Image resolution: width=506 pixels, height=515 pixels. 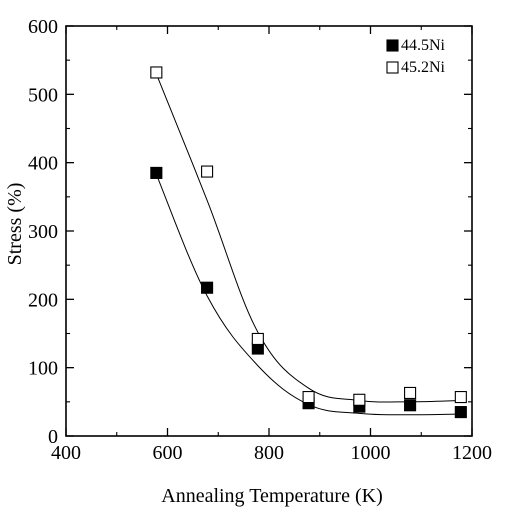 I want to click on y-tick-label: 400, so click(x=43, y=164).